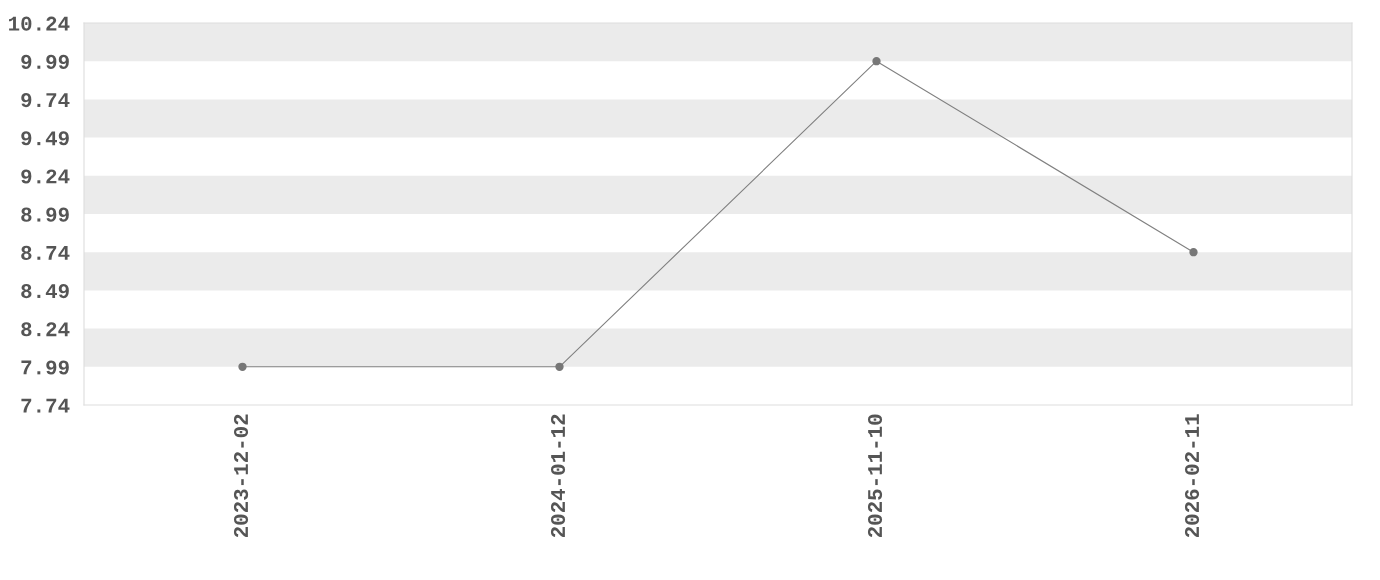 The width and height of the screenshot is (1380, 580). What do you see at coordinates (45, 138) in the screenshot?
I see `y-tick-label: 9.49` at bounding box center [45, 138].